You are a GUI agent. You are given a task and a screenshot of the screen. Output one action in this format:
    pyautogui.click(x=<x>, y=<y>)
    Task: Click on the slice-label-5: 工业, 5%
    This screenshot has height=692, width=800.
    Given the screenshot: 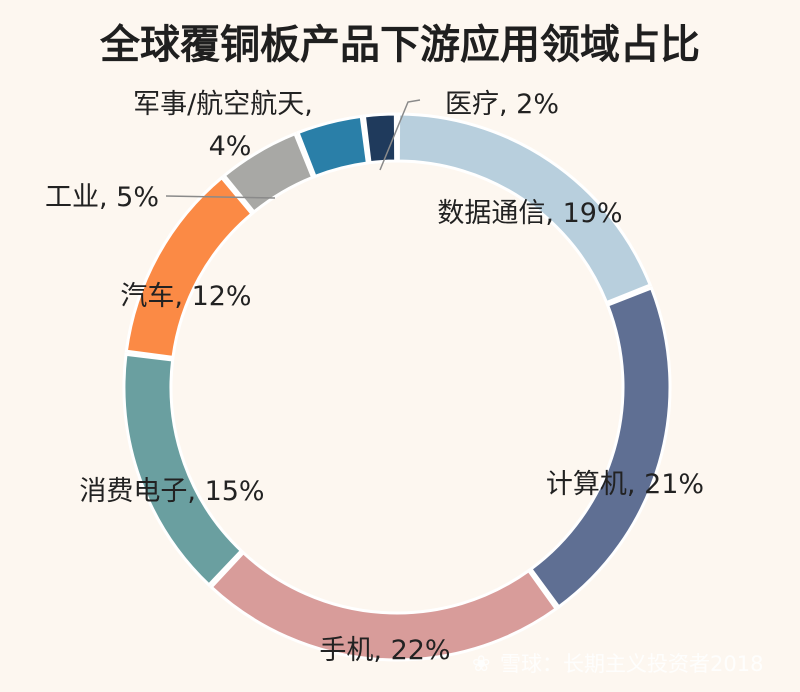 What is the action you would take?
    pyautogui.click(x=102, y=197)
    